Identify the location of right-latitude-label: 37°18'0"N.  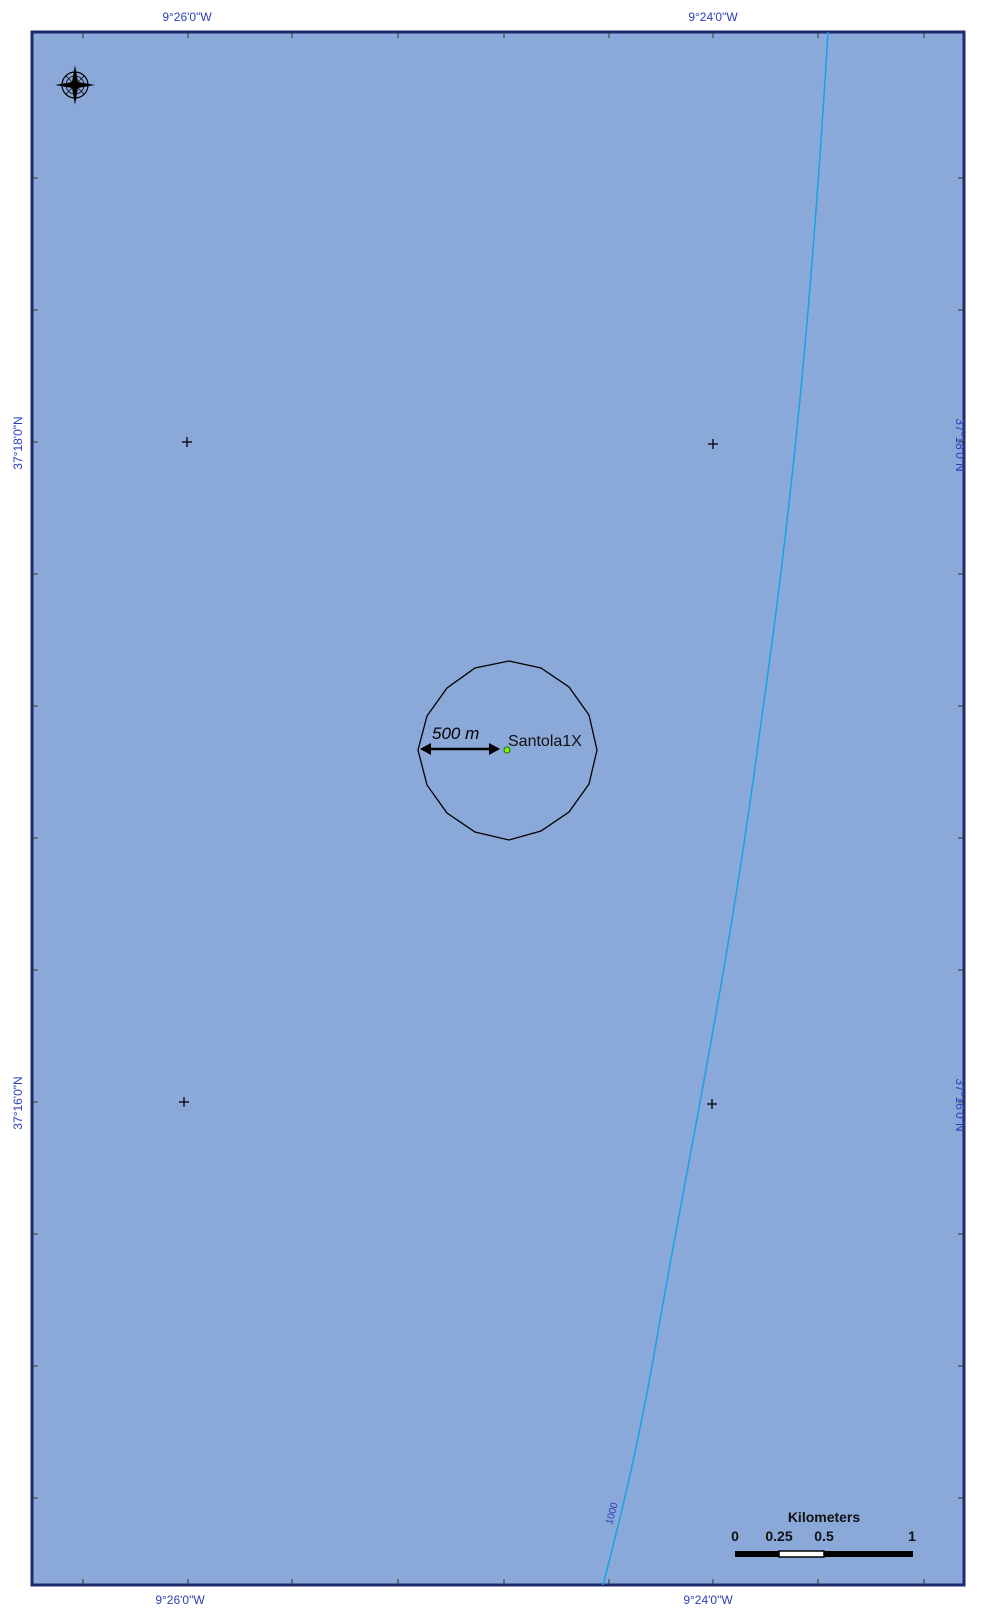
(960, 444).